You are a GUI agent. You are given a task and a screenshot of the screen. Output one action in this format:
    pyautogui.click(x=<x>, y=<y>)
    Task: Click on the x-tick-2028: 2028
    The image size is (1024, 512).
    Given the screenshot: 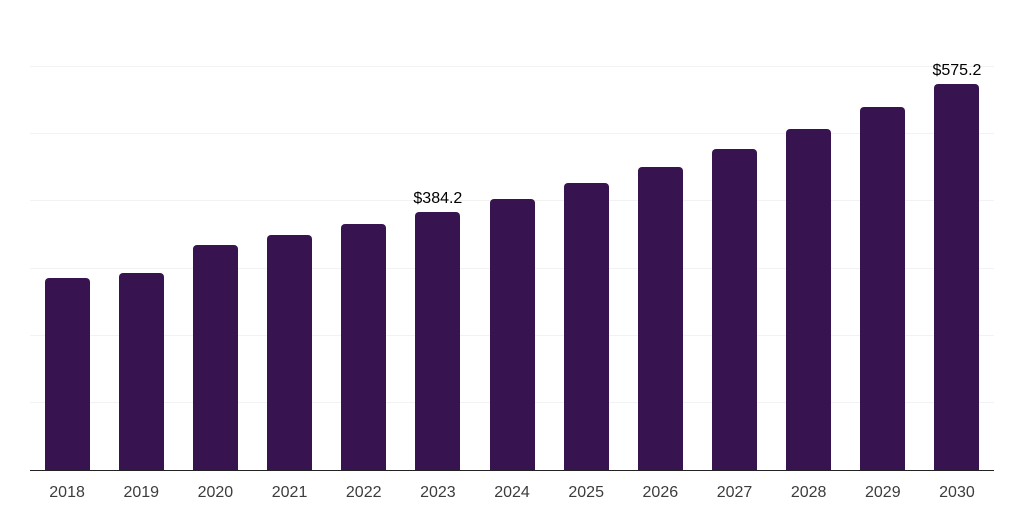 What is the action you would take?
    pyautogui.click(x=808, y=492)
    